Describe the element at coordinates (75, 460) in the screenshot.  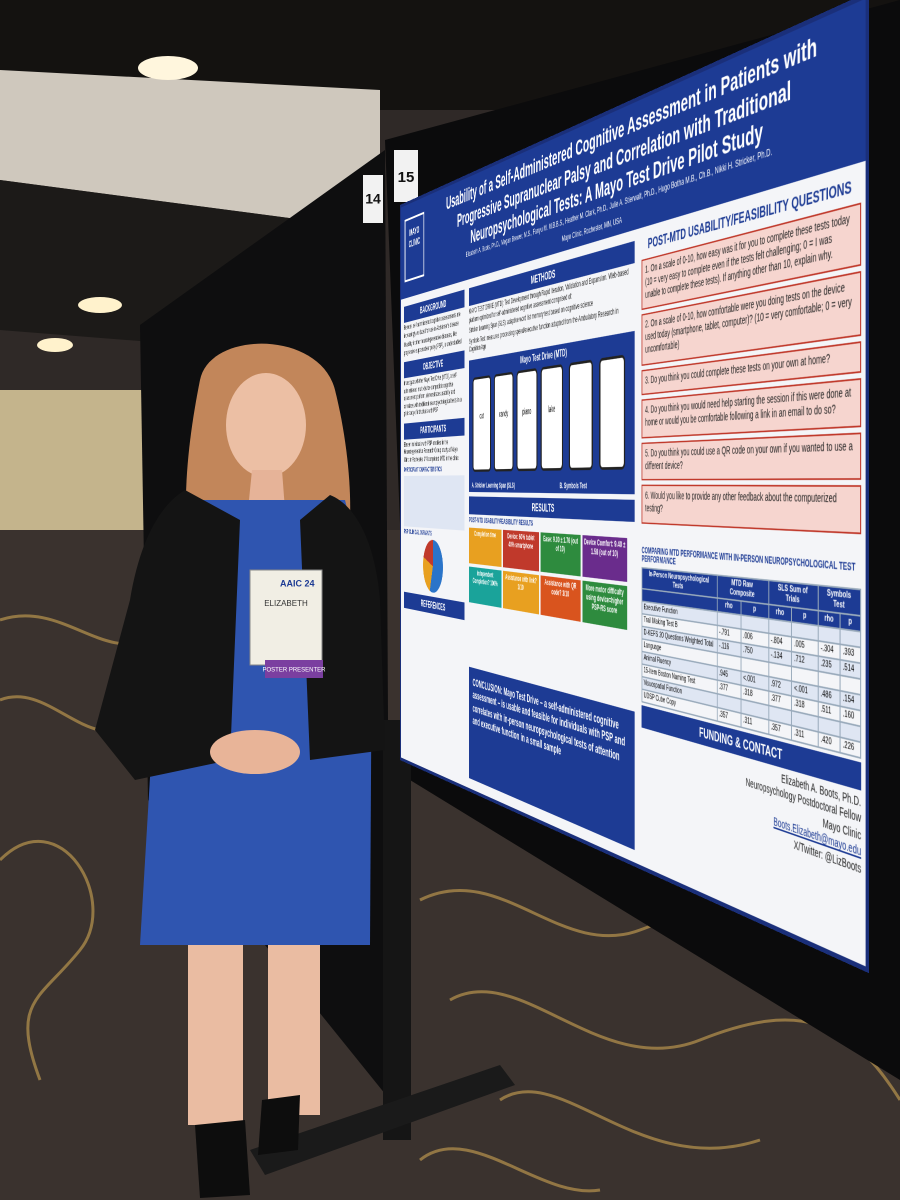
I see `back-wall` at that location.